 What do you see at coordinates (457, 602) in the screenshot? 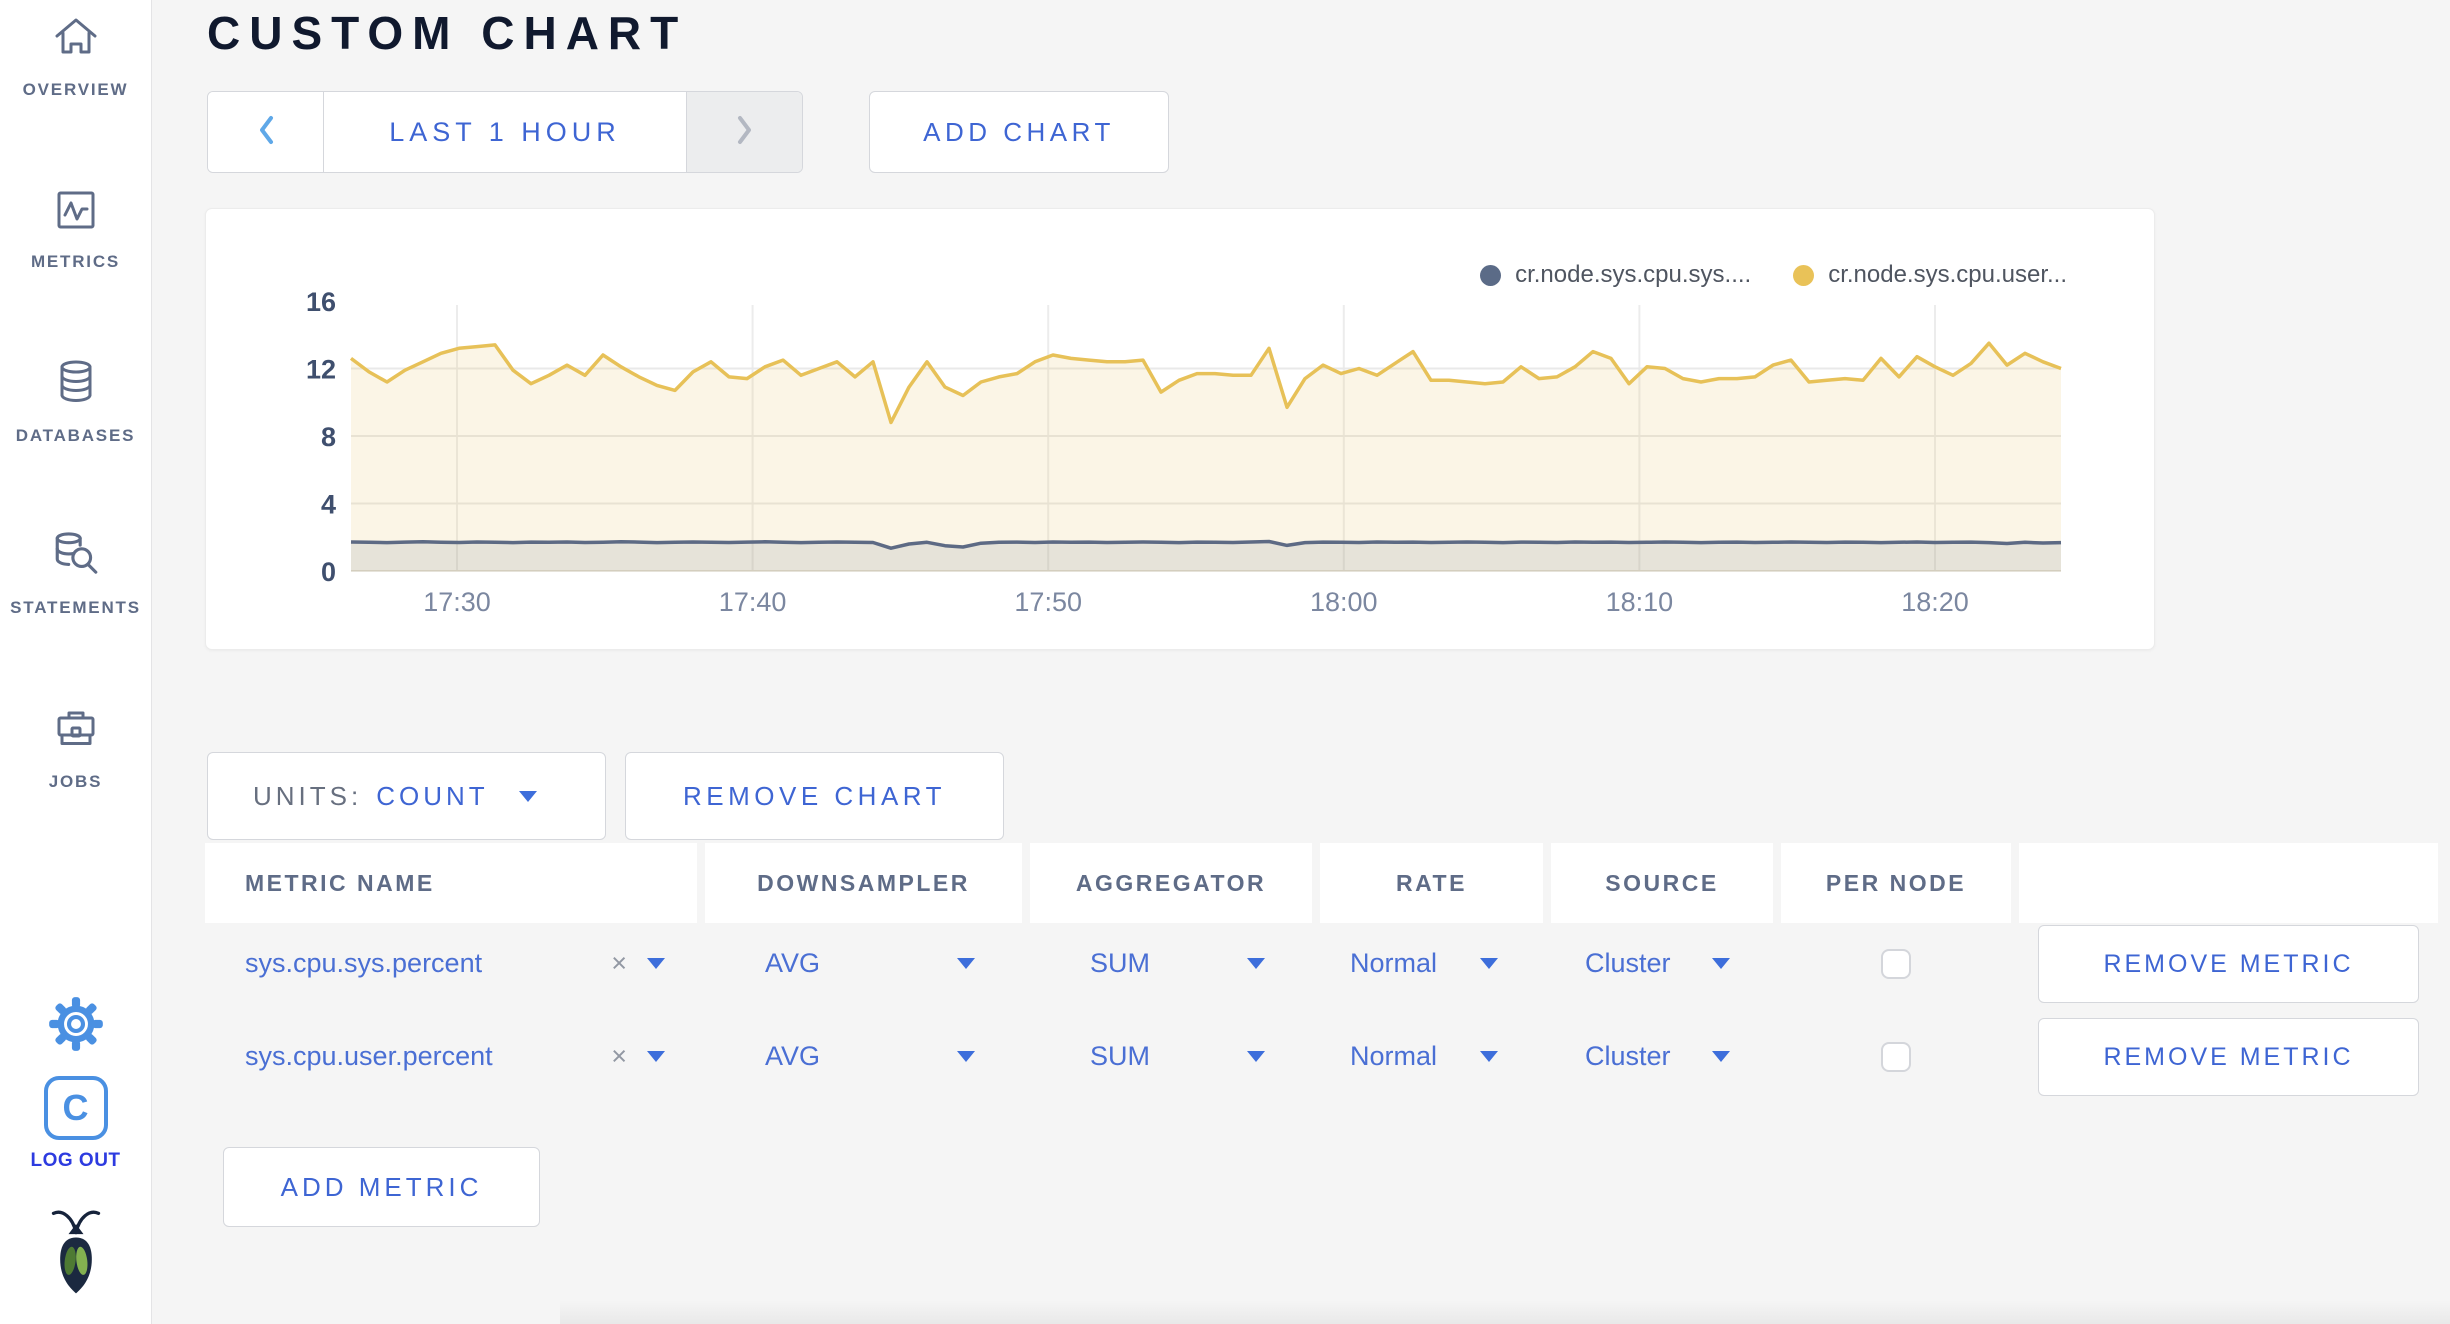
I see `svg-text: 17:30` at bounding box center [457, 602].